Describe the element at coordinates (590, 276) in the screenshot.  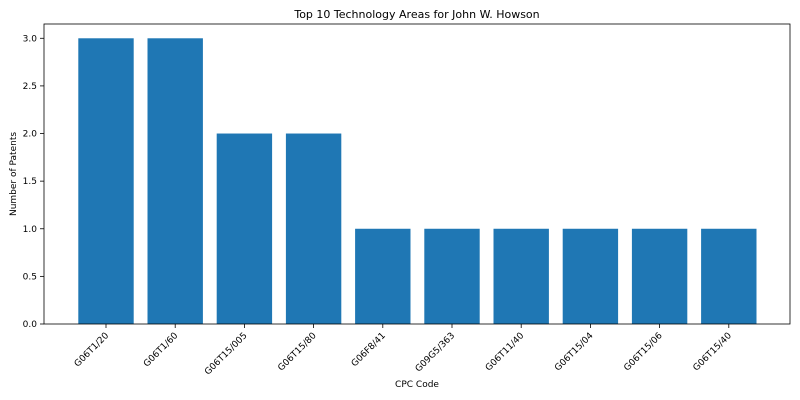
I see `bar-G06T15/04` at that location.